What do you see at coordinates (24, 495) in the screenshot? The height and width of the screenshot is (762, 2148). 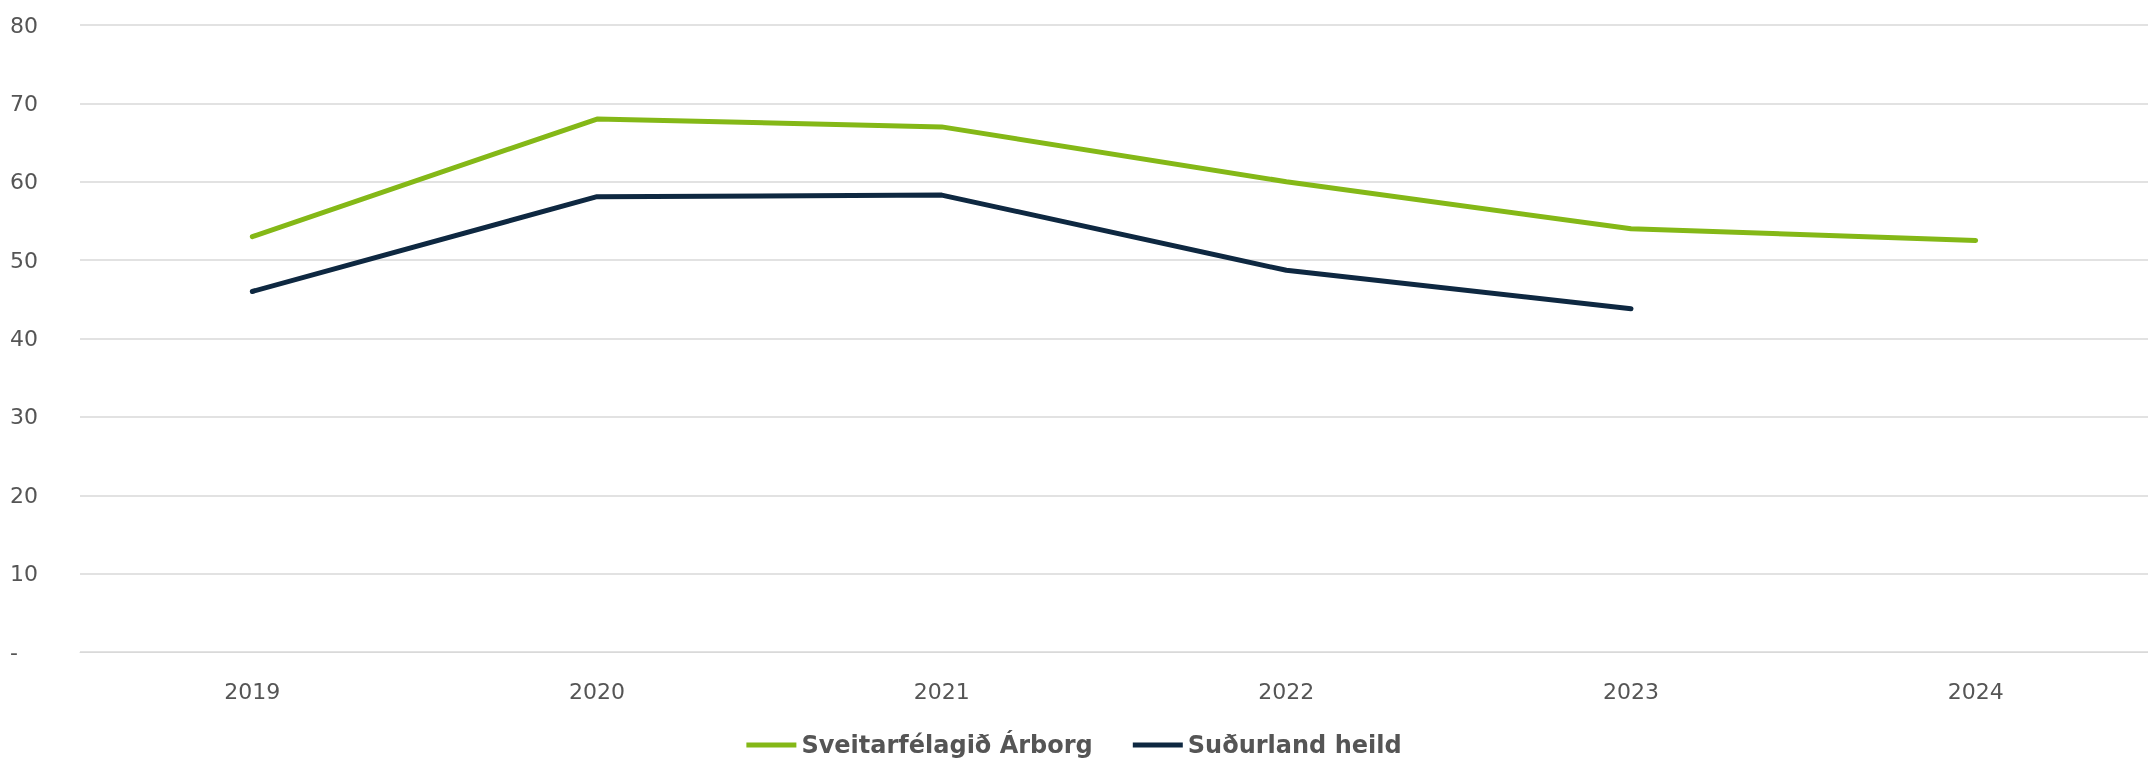 I see `y-tick-label: 20` at bounding box center [24, 495].